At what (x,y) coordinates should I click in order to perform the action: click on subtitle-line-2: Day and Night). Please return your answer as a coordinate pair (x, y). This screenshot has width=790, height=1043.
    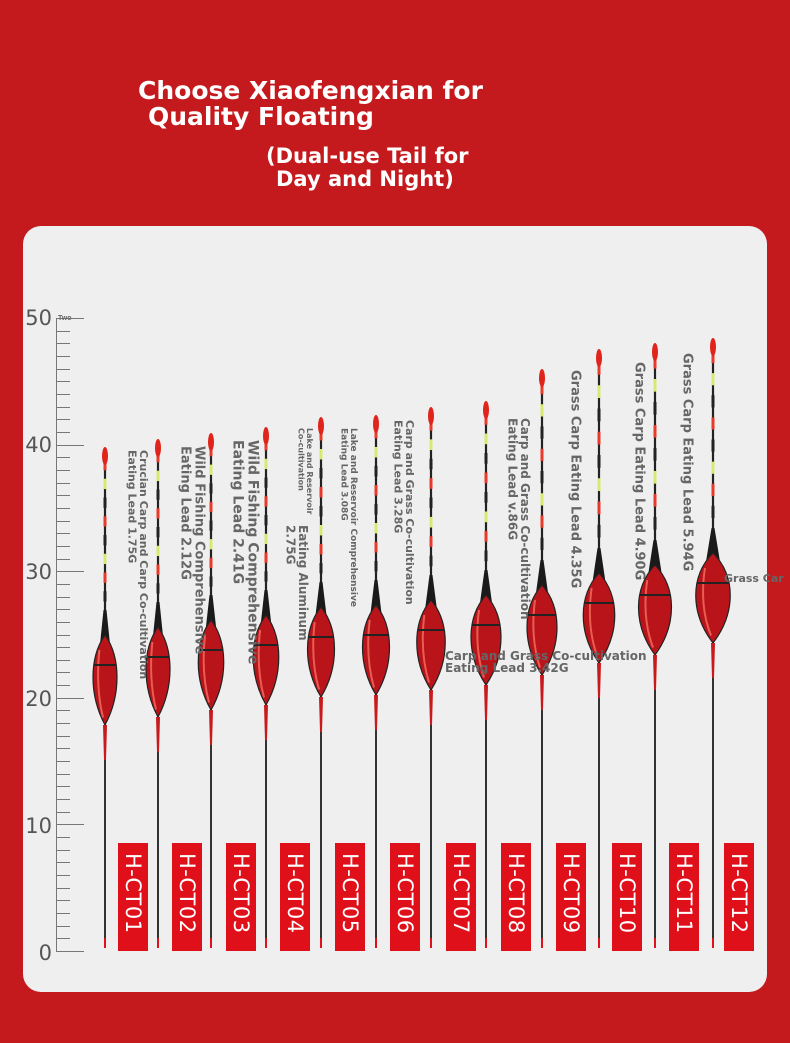
    Looking at the image, I should click on (365, 179).